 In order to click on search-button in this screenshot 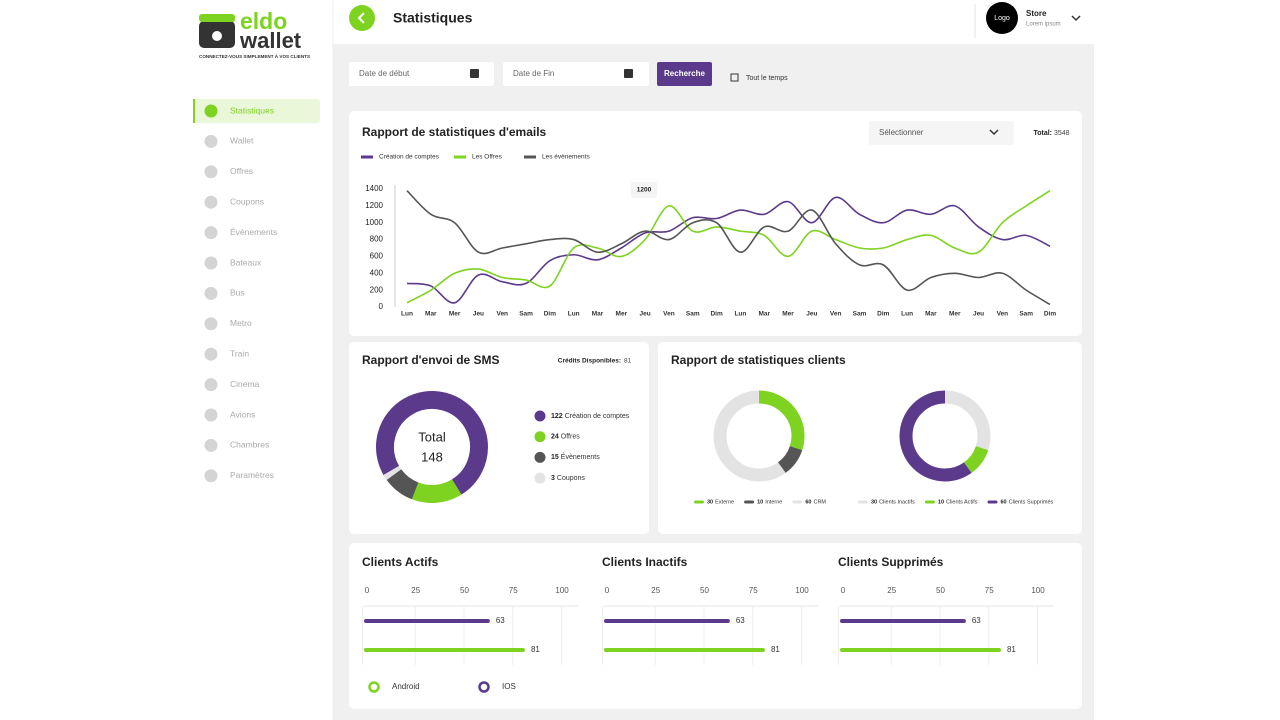, I will do `click(684, 74)`.